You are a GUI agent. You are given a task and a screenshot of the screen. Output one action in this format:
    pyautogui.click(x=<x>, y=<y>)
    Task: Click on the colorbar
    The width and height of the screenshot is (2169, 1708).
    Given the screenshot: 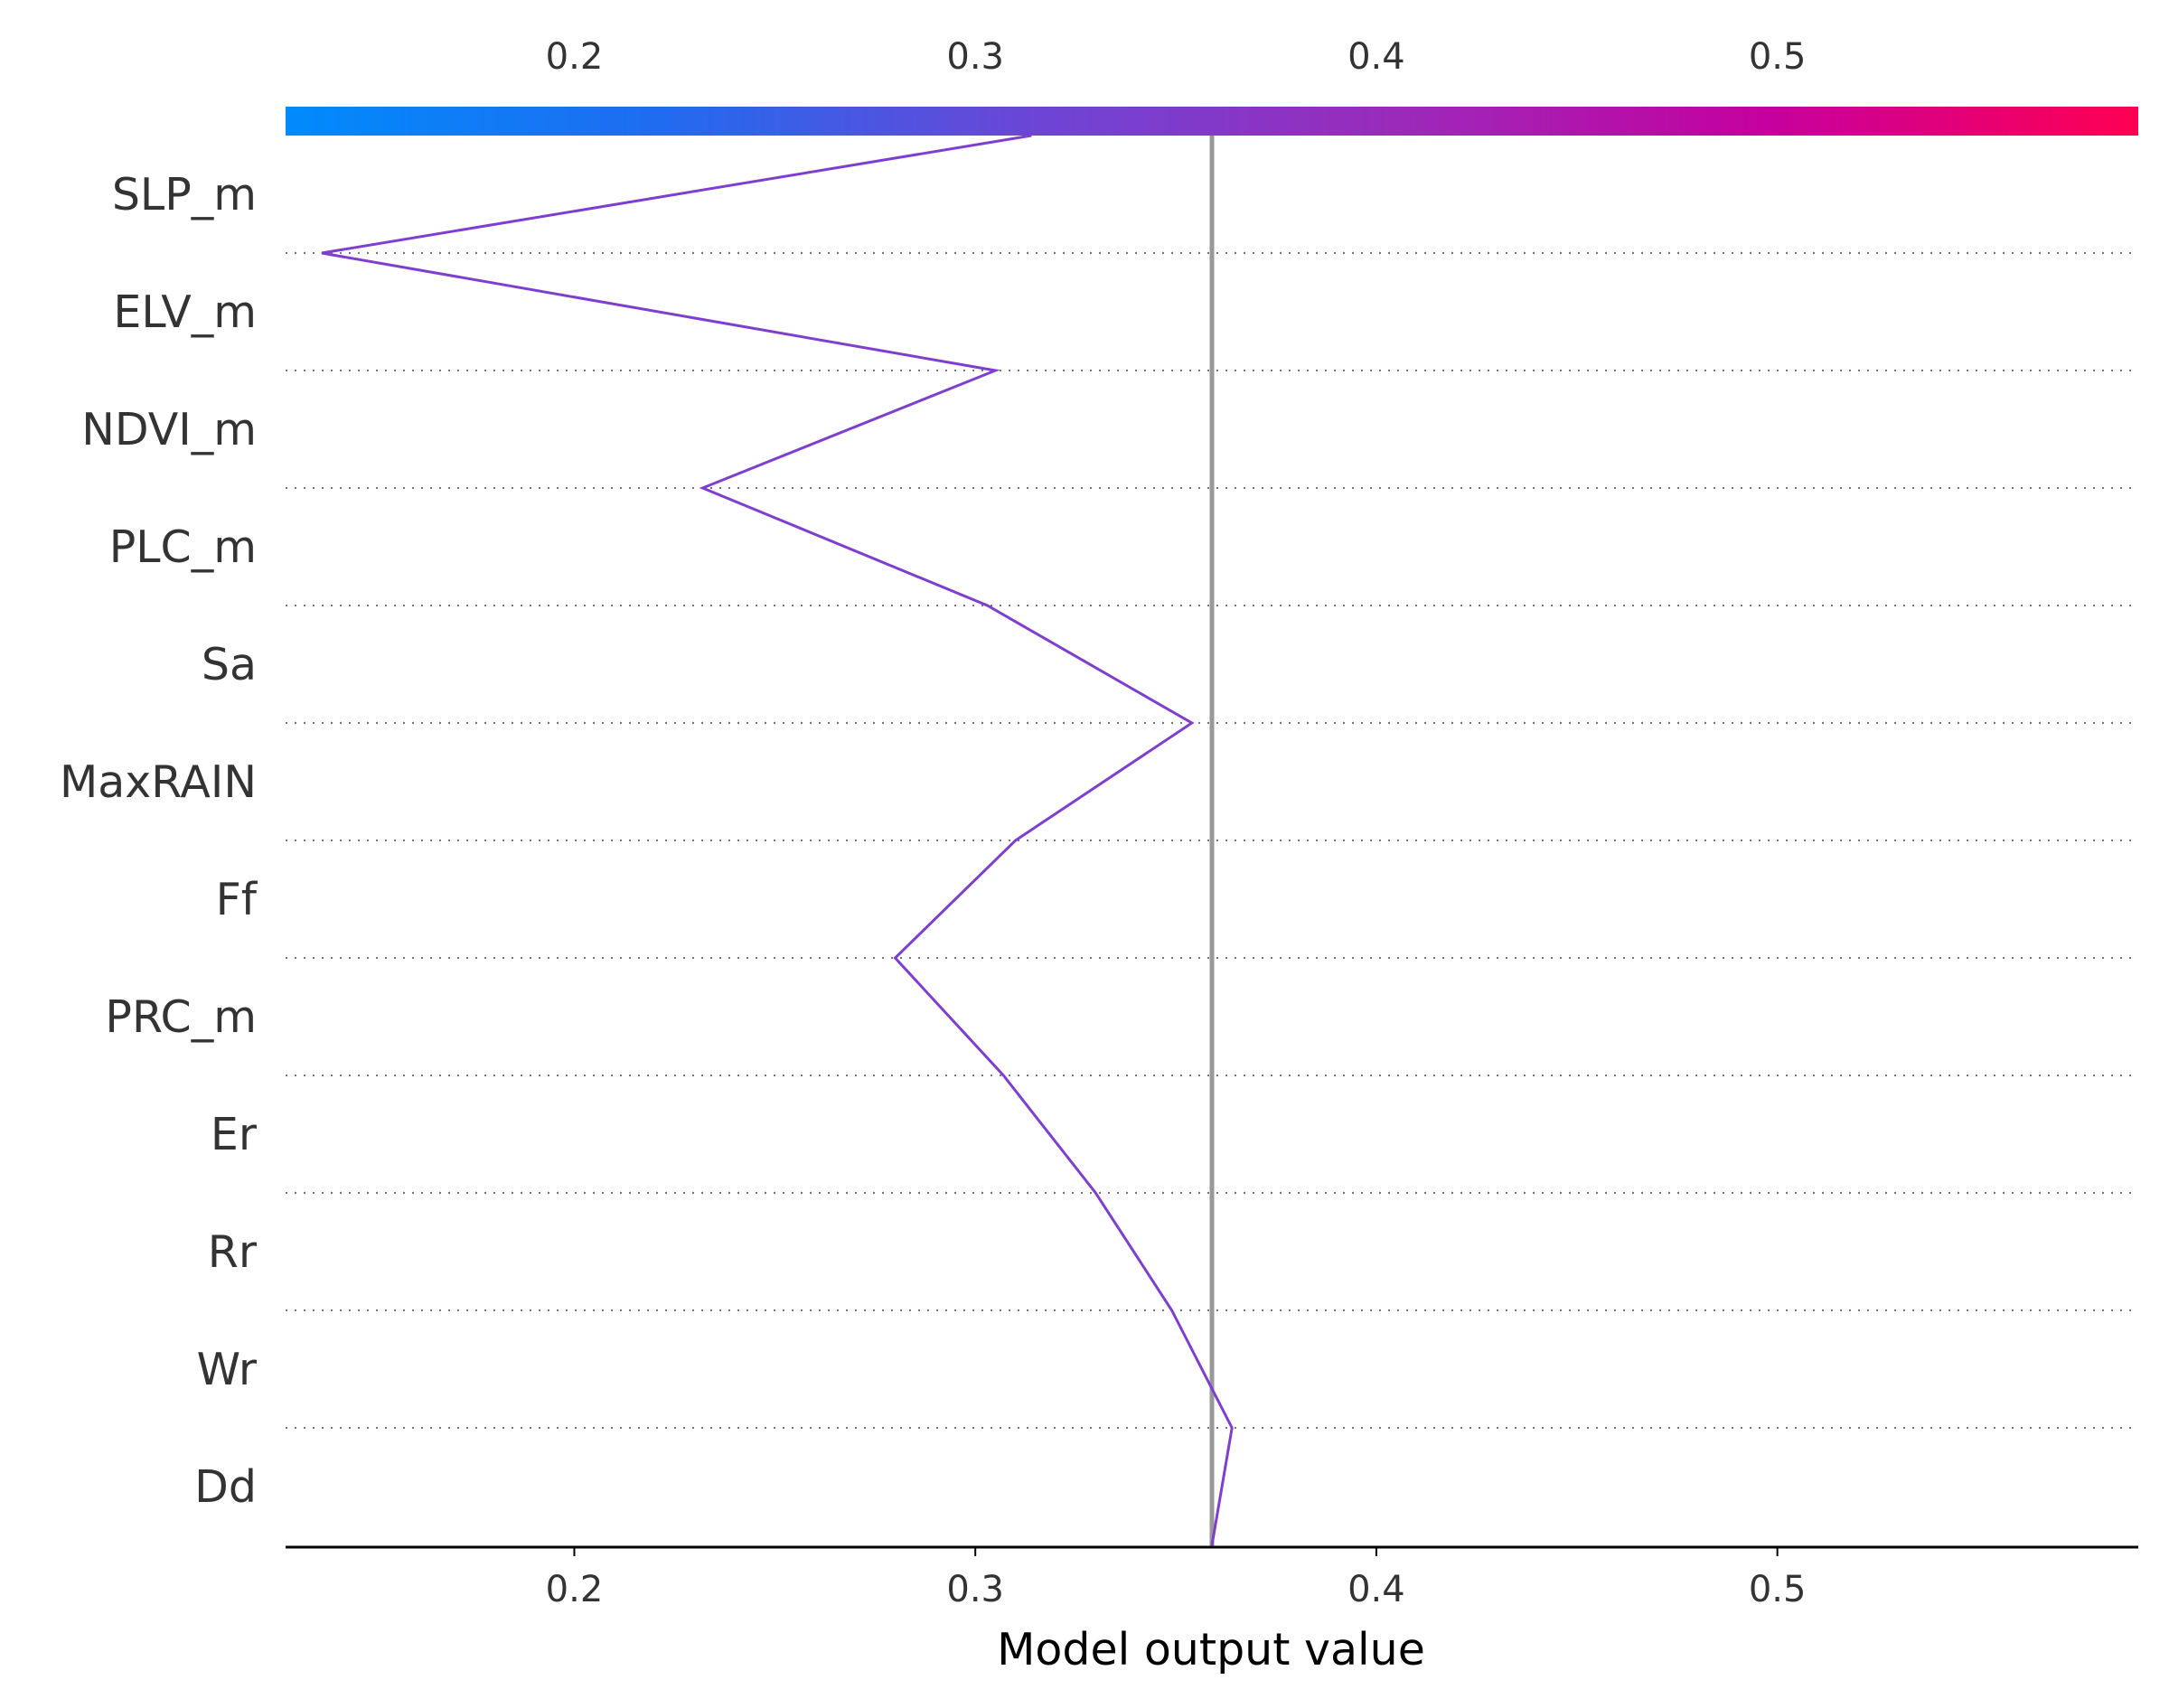 What is the action you would take?
    pyautogui.click(x=1212, y=121)
    